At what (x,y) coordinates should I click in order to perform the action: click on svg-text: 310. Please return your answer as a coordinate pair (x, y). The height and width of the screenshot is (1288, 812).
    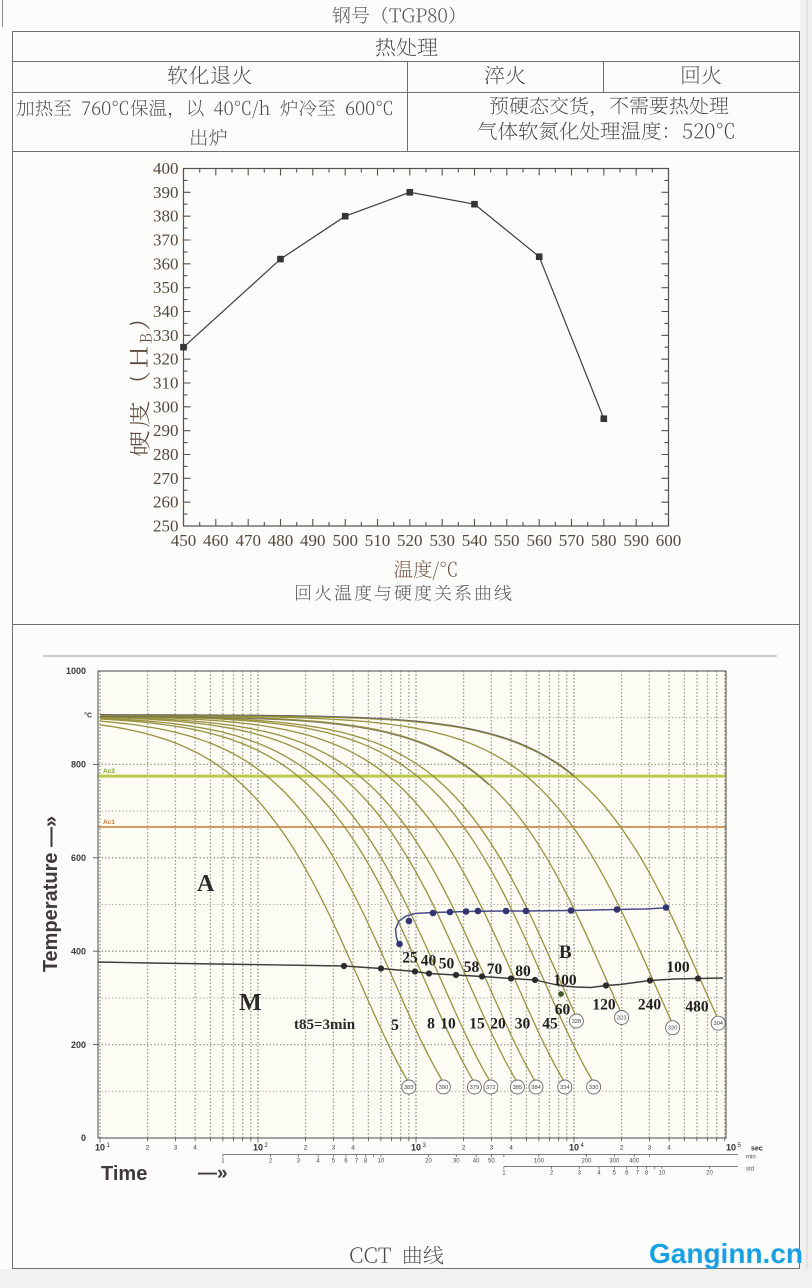
    Looking at the image, I should click on (166, 383).